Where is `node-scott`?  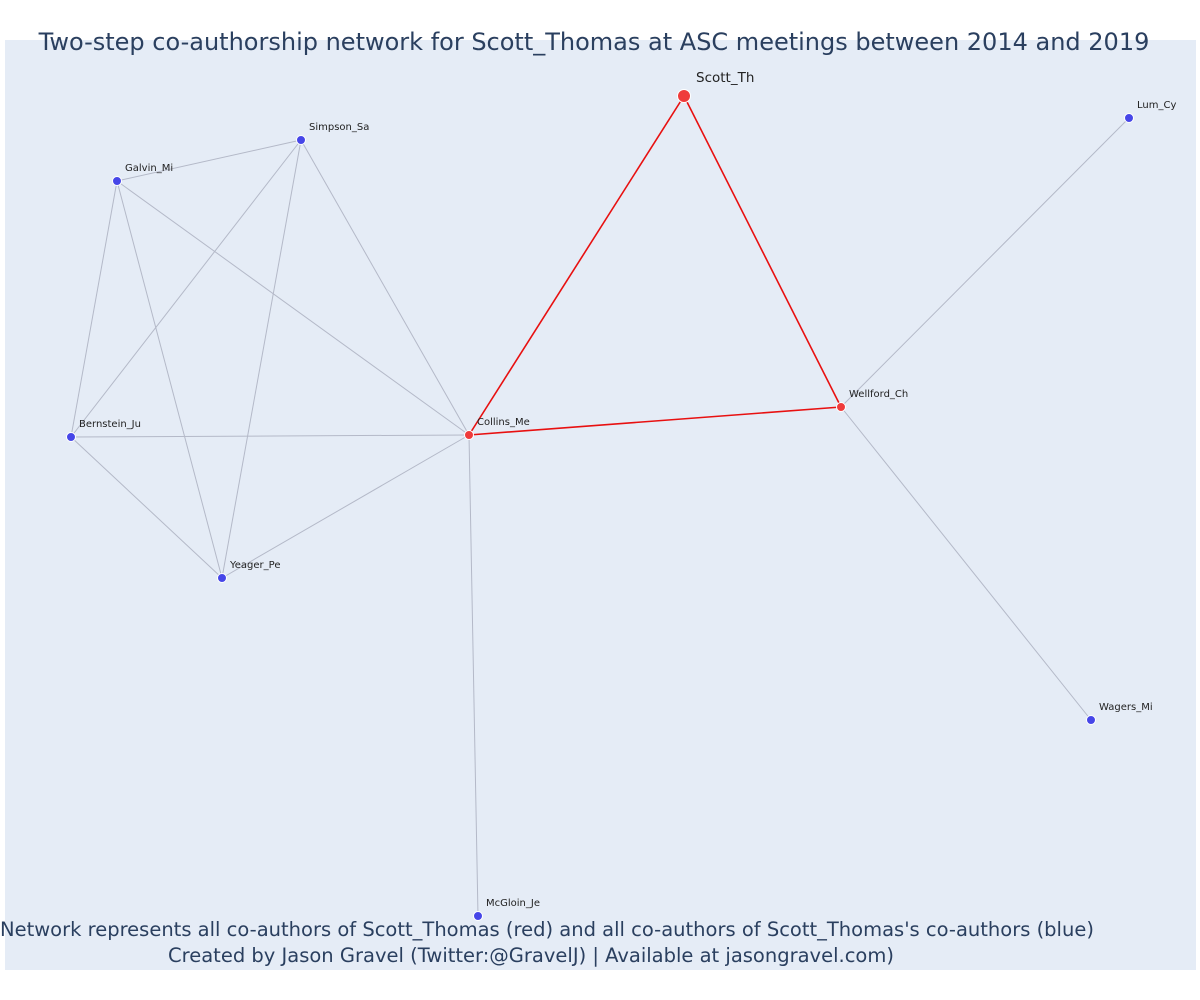 node-scott is located at coordinates (684, 96).